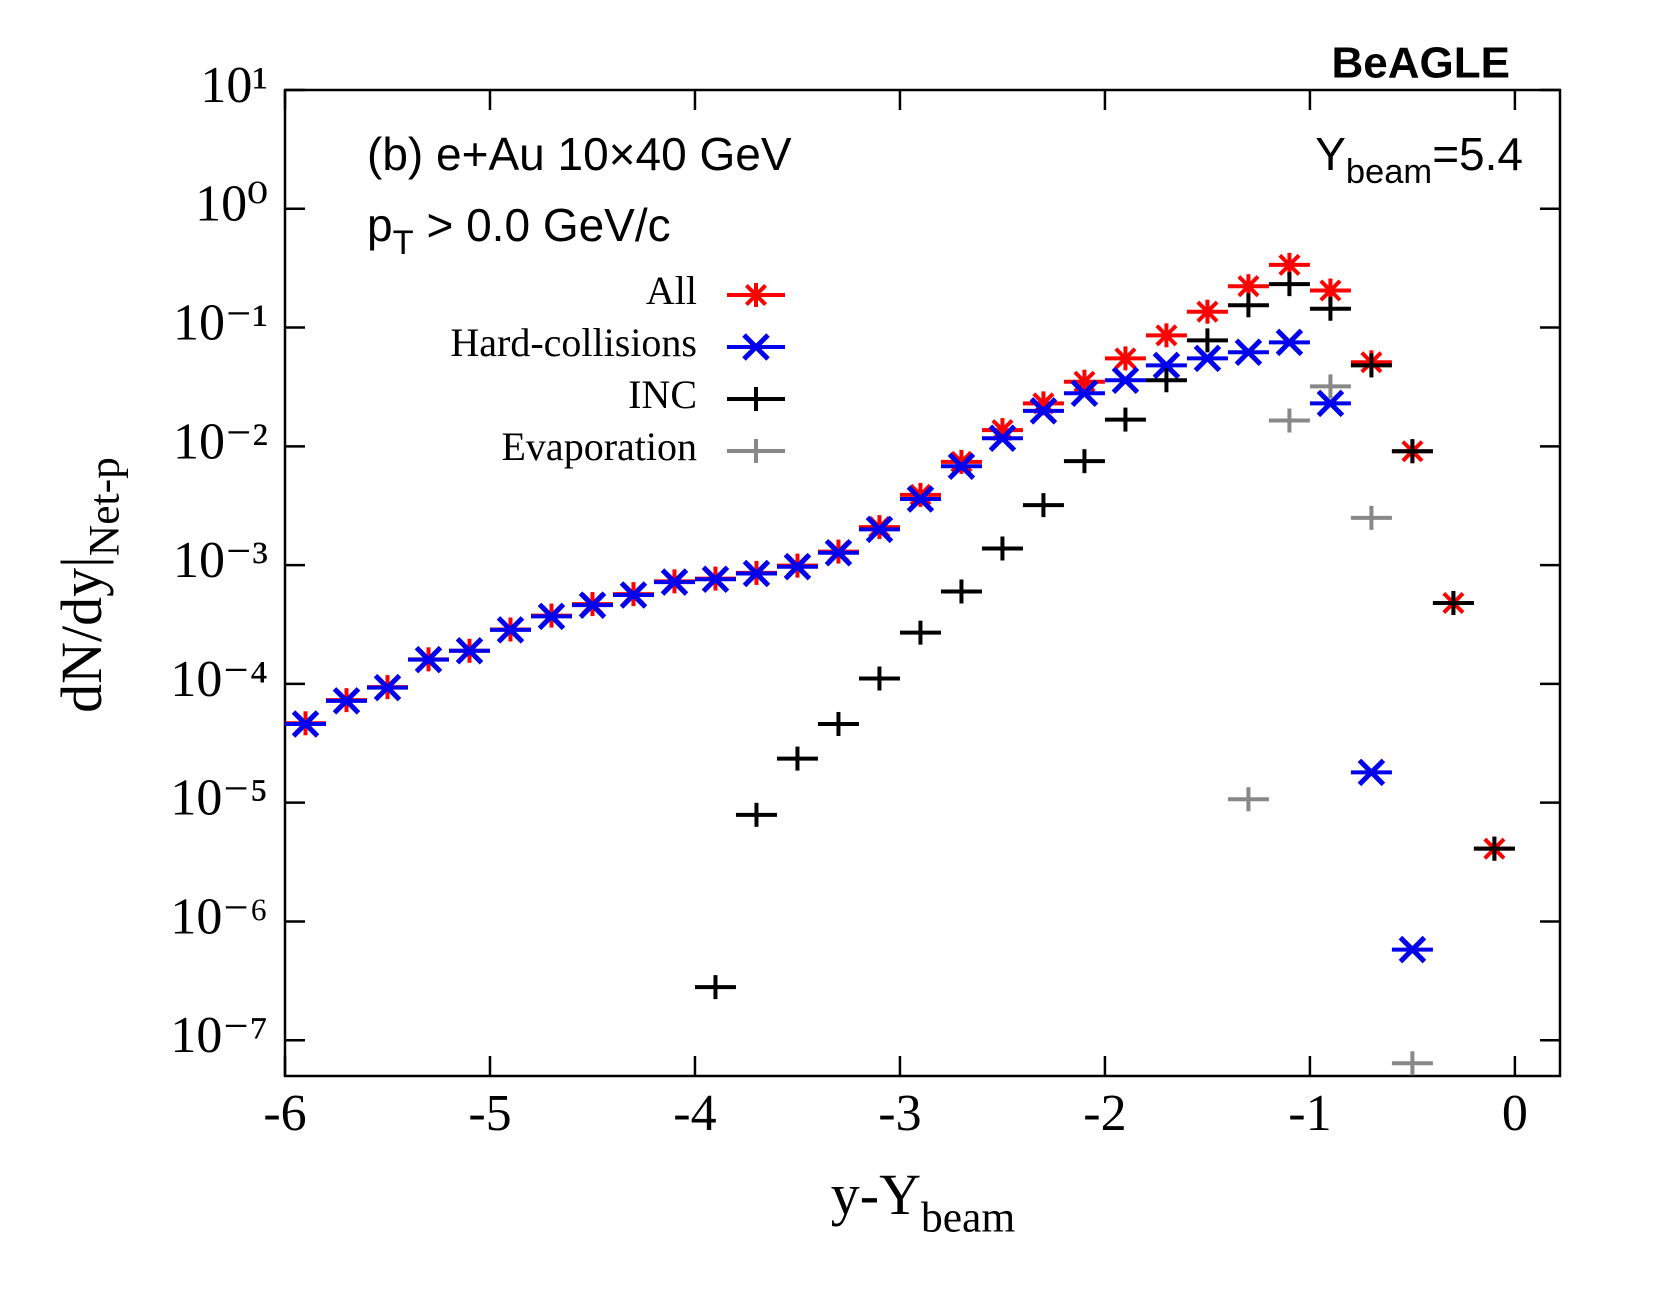  Describe the element at coordinates (104, 506) in the screenshot. I see `y-axis-label-sub: Net-p` at that location.